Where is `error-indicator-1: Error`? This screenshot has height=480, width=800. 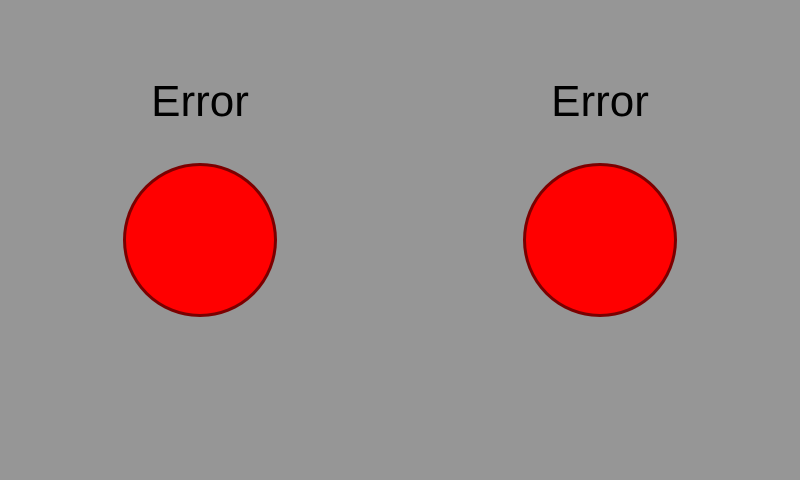
error-indicator-1: Error is located at coordinates (200, 165).